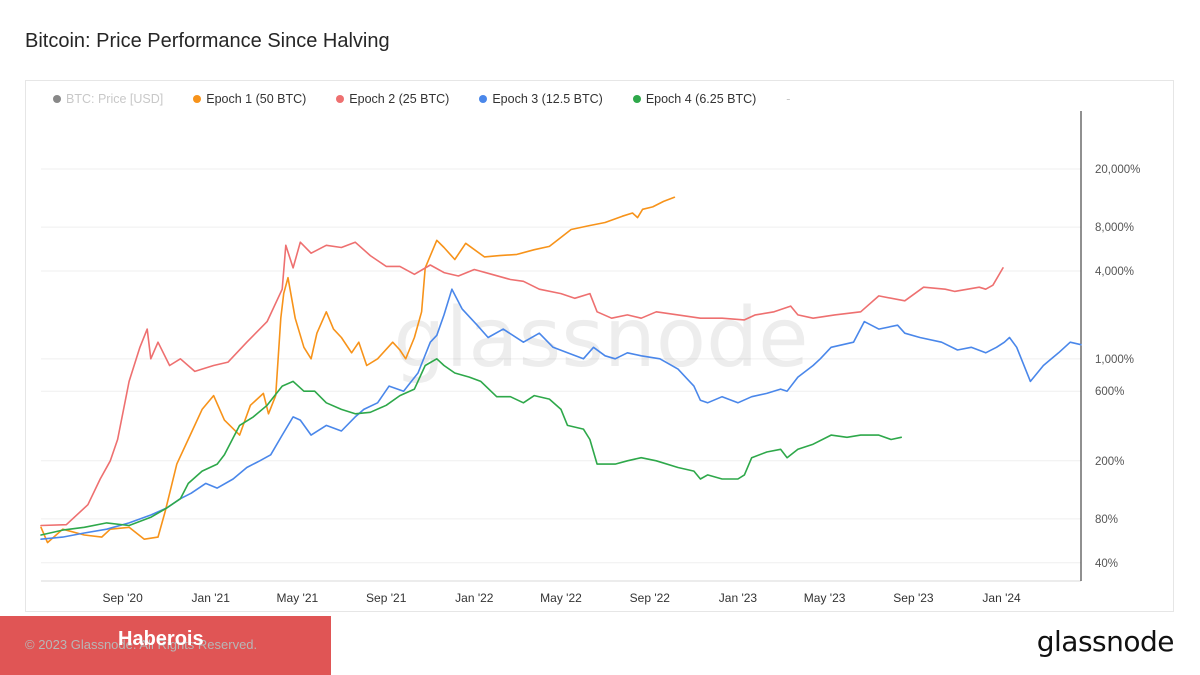 The height and width of the screenshot is (675, 1200). I want to click on x-tick-label: May '22, so click(561, 598).